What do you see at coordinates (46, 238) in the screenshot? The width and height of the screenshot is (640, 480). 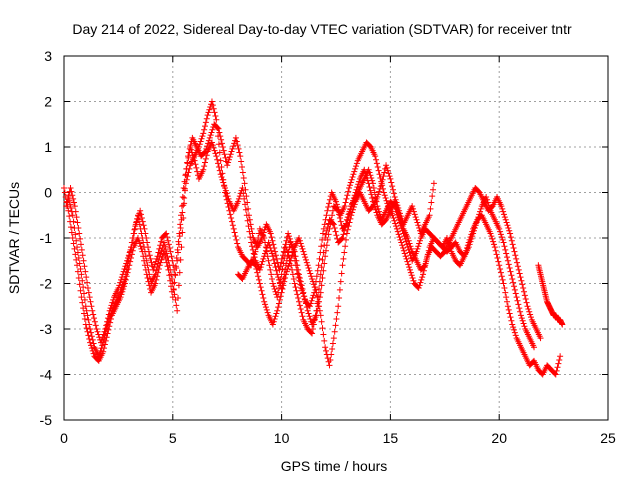 I see `y-tick-labels: -5 -4 -3 -2 -1 0 1 2 3` at bounding box center [46, 238].